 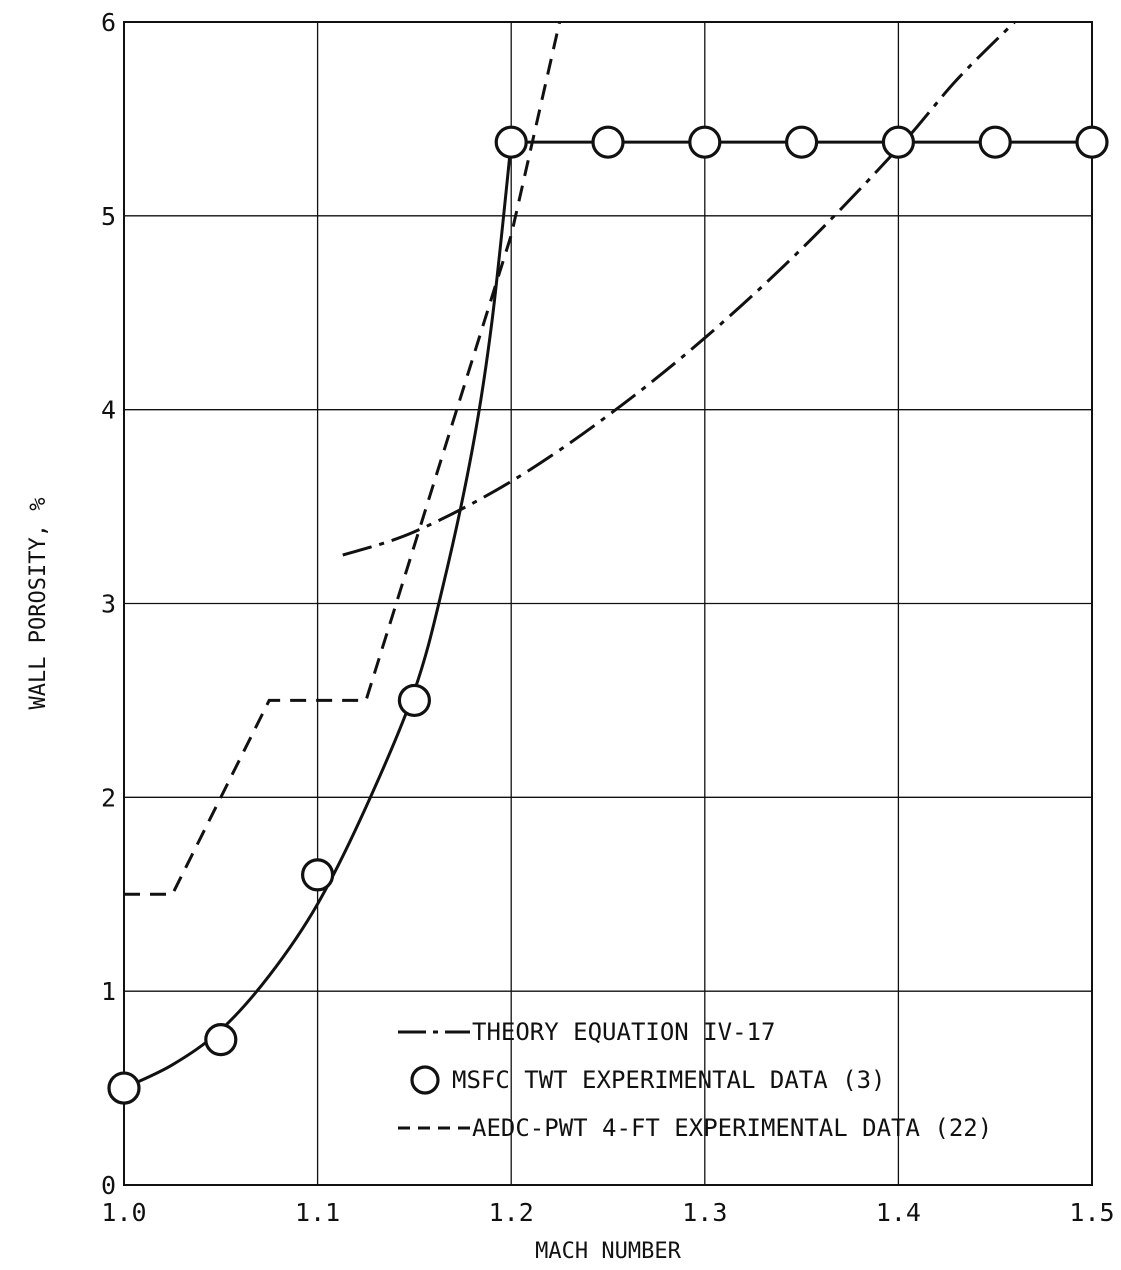 I want to click on legend-symbol, so click(x=425, y=1080).